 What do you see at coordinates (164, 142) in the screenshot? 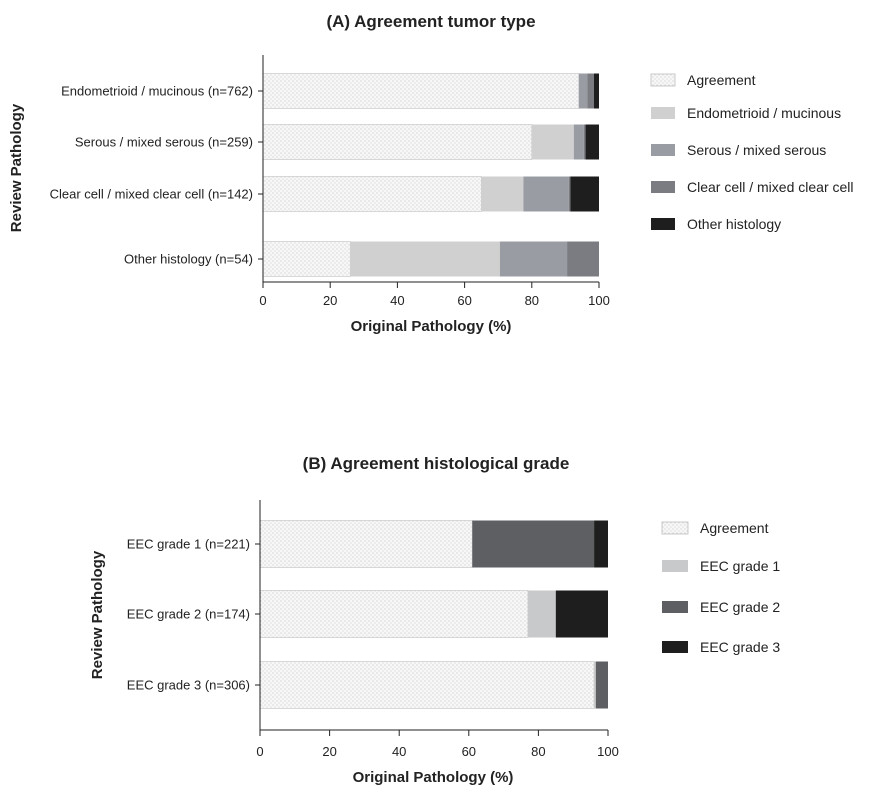
I see `chart-a-category-label: Serous / mixed serous (n=259)` at bounding box center [164, 142].